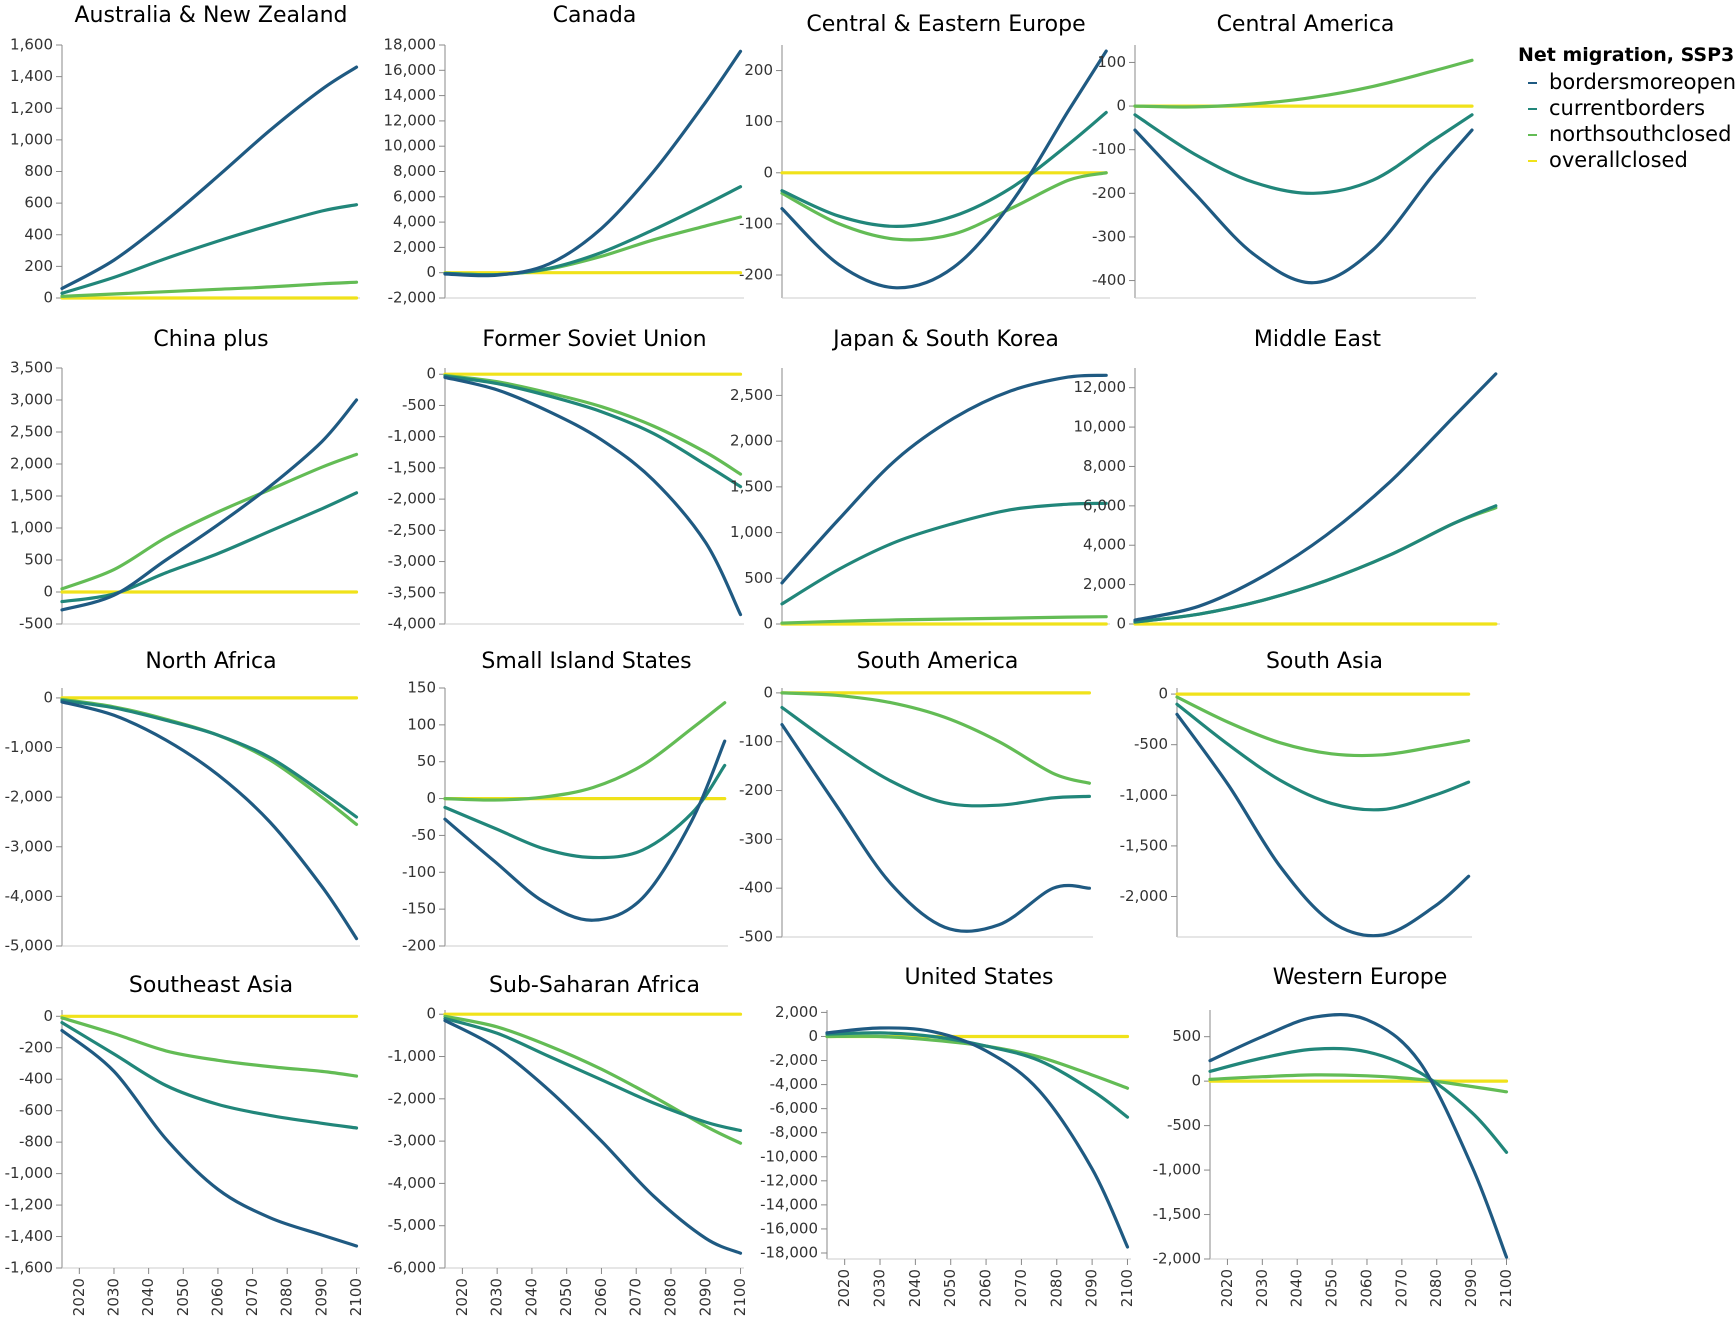 This screenshot has height=1321, width=1736. What do you see at coordinates (412, 1056) in the screenshot?
I see `y-tick-label: -1,000` at bounding box center [412, 1056].